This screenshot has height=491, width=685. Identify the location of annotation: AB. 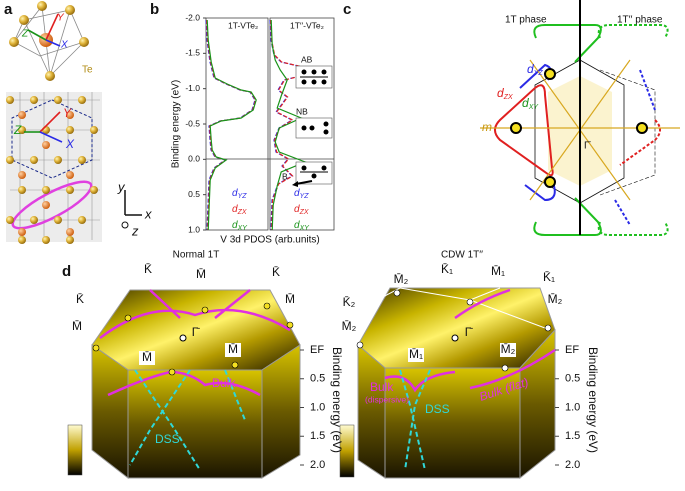
(307, 59).